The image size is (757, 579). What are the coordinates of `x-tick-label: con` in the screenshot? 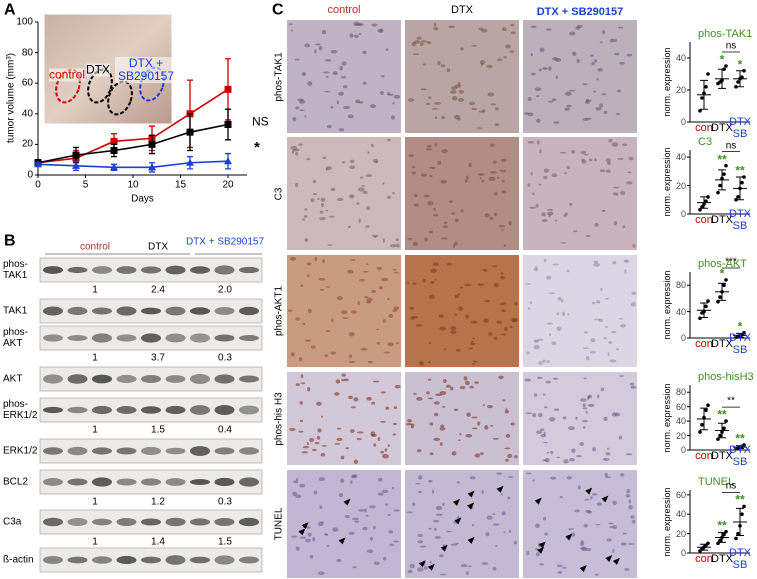 It's located at (704, 128).